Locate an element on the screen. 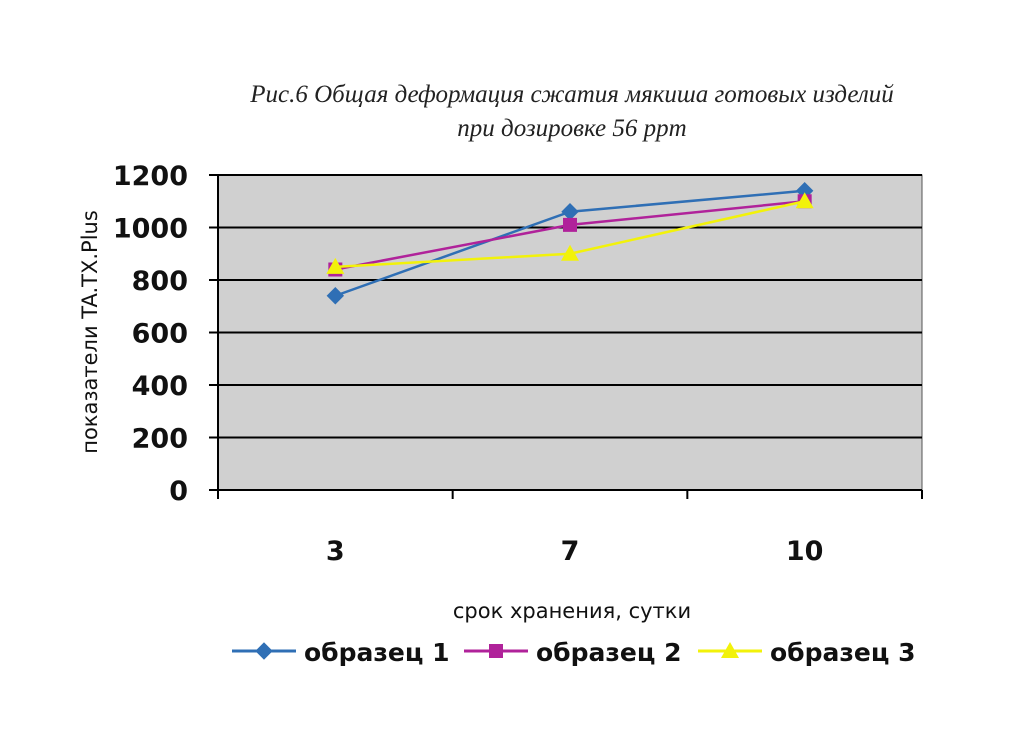 The width and height of the screenshot is (1024, 748). x-tick-label: 7 is located at coordinates (570, 551).